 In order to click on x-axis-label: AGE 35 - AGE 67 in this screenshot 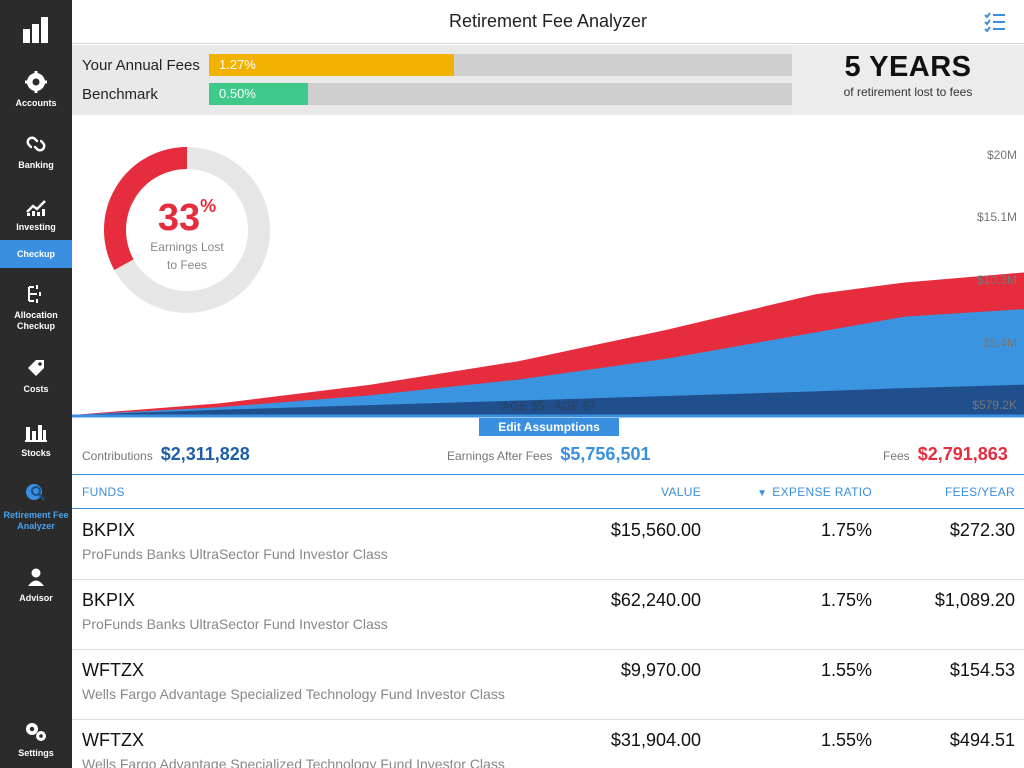, I will do `click(549, 406)`.